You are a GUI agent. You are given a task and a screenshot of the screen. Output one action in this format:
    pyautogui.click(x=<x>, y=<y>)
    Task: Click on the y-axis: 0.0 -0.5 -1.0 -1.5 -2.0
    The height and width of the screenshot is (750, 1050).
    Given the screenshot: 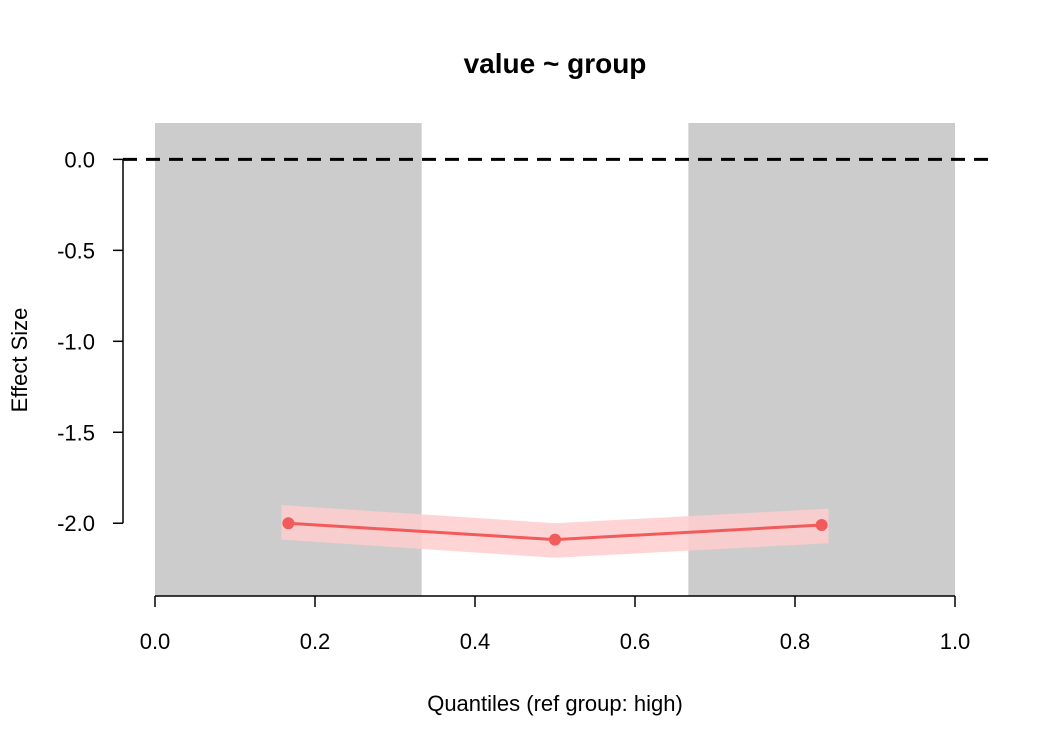 What is the action you would take?
    pyautogui.click(x=90, y=341)
    